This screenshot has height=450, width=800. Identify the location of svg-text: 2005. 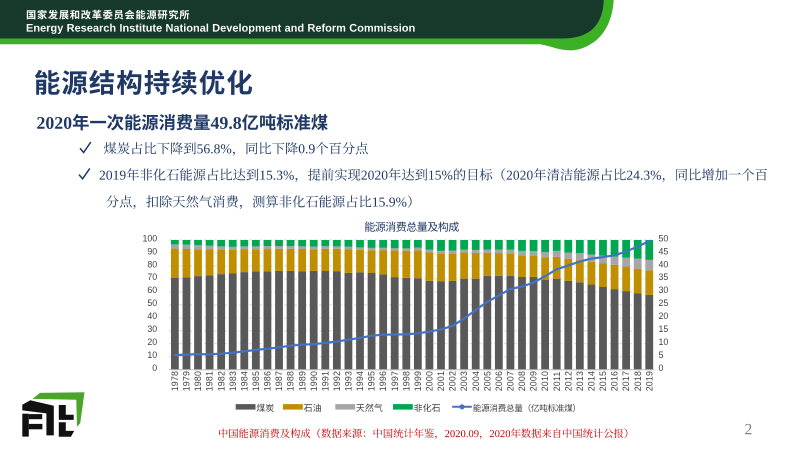
(487, 381).